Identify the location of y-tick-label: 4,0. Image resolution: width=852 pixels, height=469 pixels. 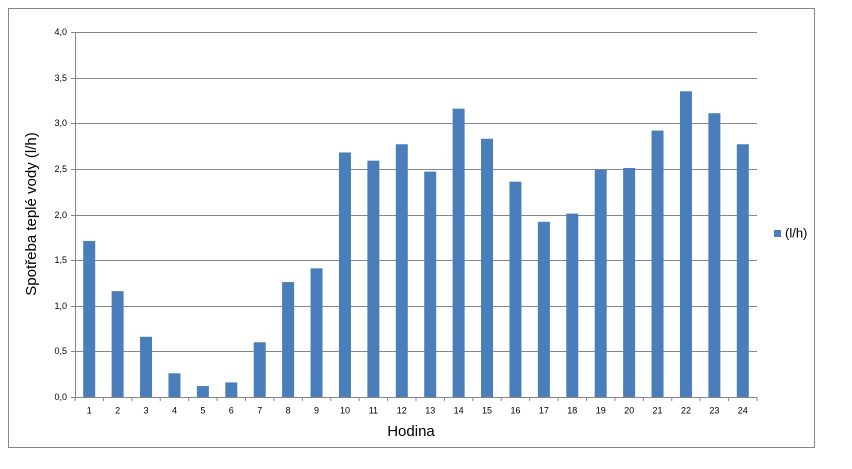
(60, 32).